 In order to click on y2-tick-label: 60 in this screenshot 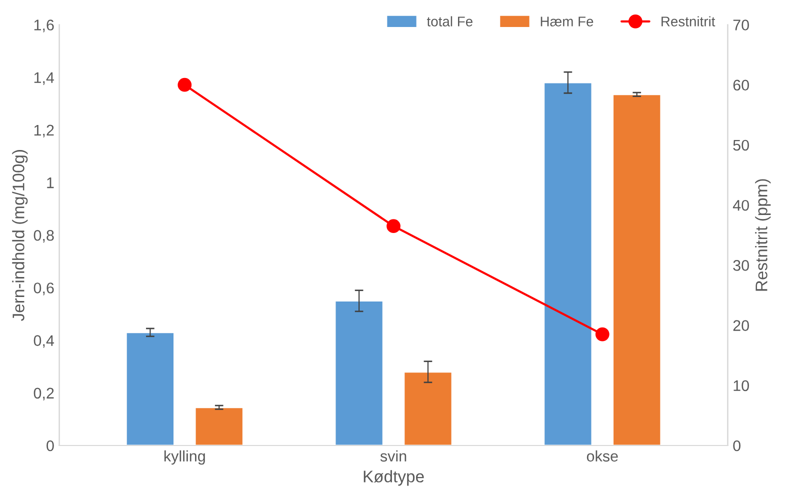, I will do `click(741, 85)`.